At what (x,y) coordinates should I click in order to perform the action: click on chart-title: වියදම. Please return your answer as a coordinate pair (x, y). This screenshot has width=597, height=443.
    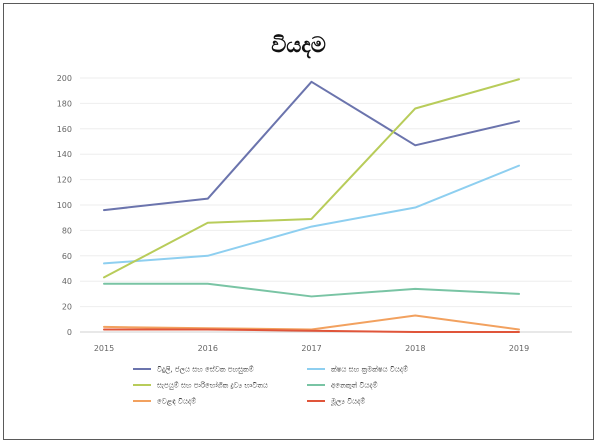
    Looking at the image, I should click on (298, 45).